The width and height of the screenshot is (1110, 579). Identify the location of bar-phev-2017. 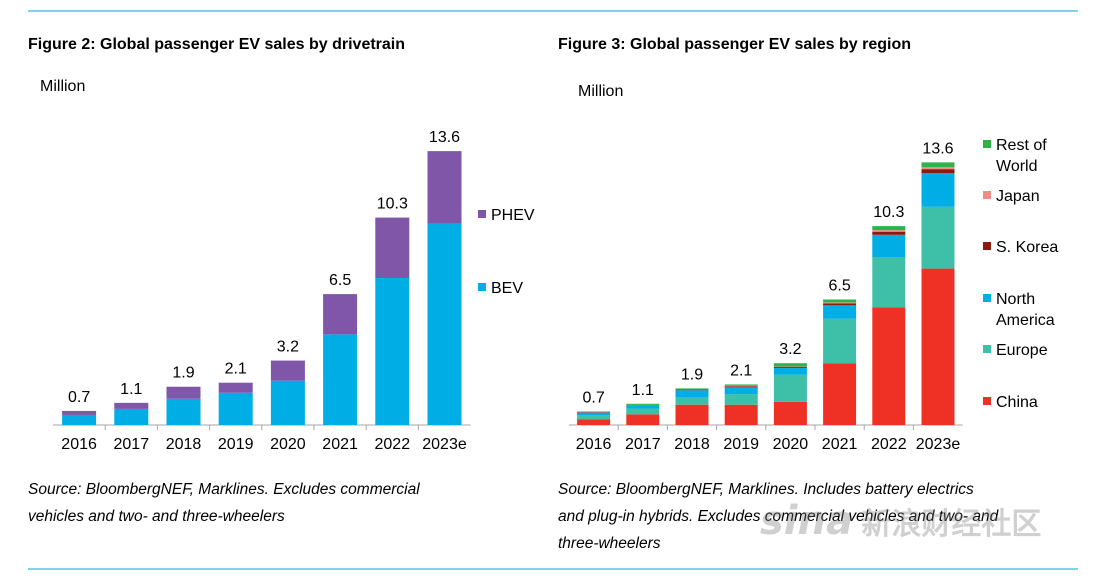
(131, 405).